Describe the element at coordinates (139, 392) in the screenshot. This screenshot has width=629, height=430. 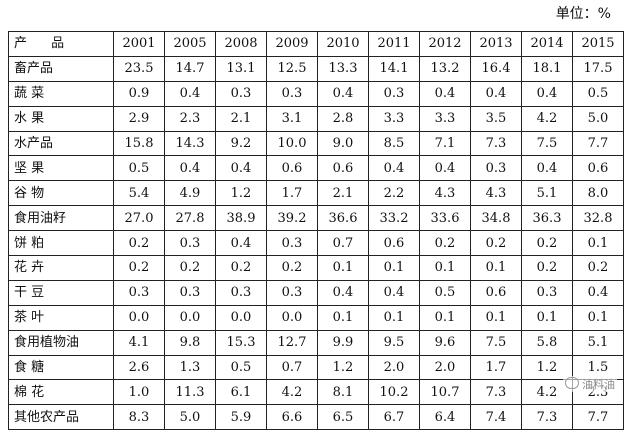
I see `table-cell: 1.0` at that location.